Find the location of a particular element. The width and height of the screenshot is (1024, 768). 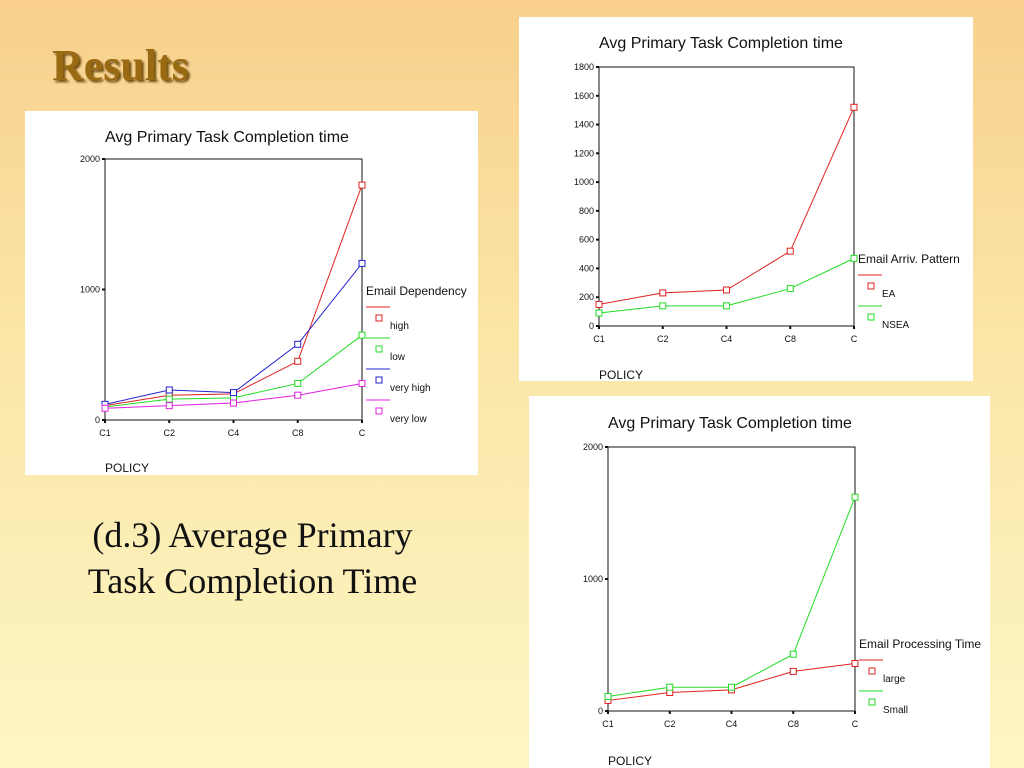

slide-title: Results is located at coordinates (120, 65).